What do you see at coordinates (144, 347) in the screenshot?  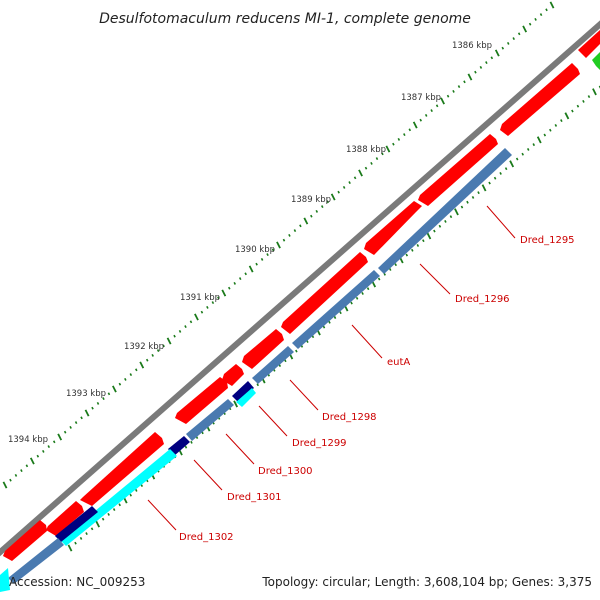 I see `kbp-label: 1392 kbp` at bounding box center [144, 347].